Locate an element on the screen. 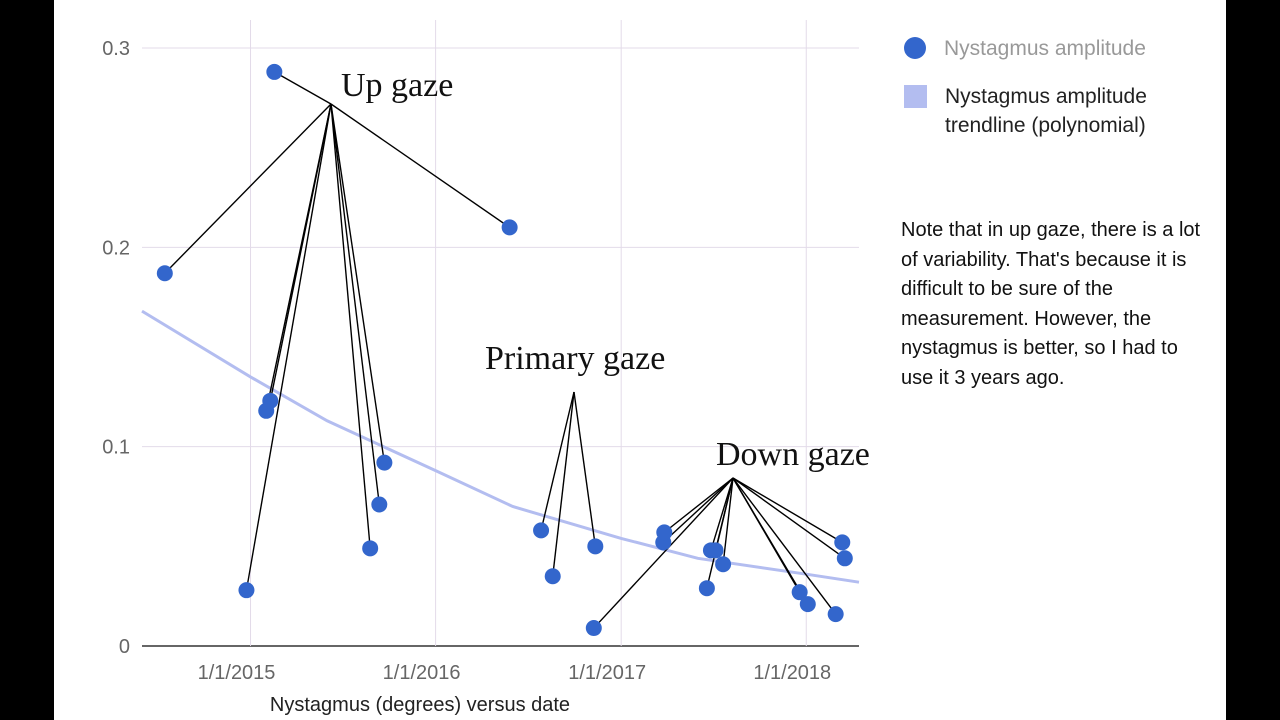  x-tick-label: 1/1/2016 is located at coordinates (422, 673).